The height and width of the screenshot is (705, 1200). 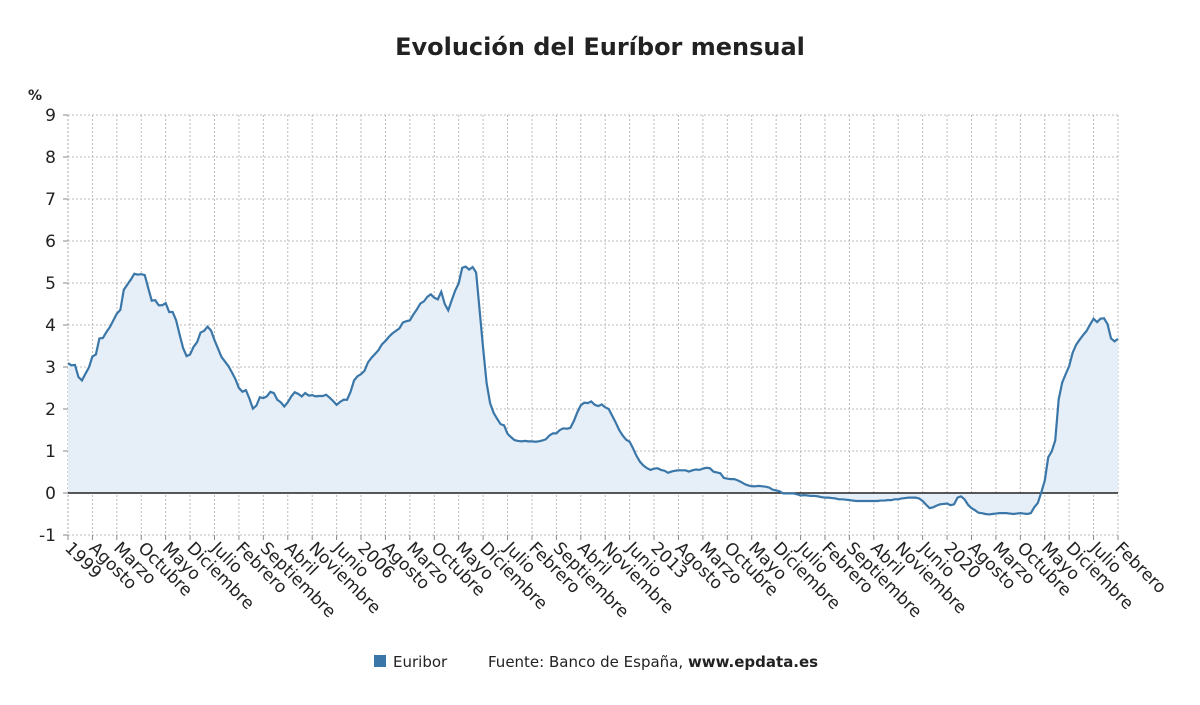 What do you see at coordinates (600, 47) in the screenshot?
I see `chart-title: Evolución del Euríbor mensual` at bounding box center [600, 47].